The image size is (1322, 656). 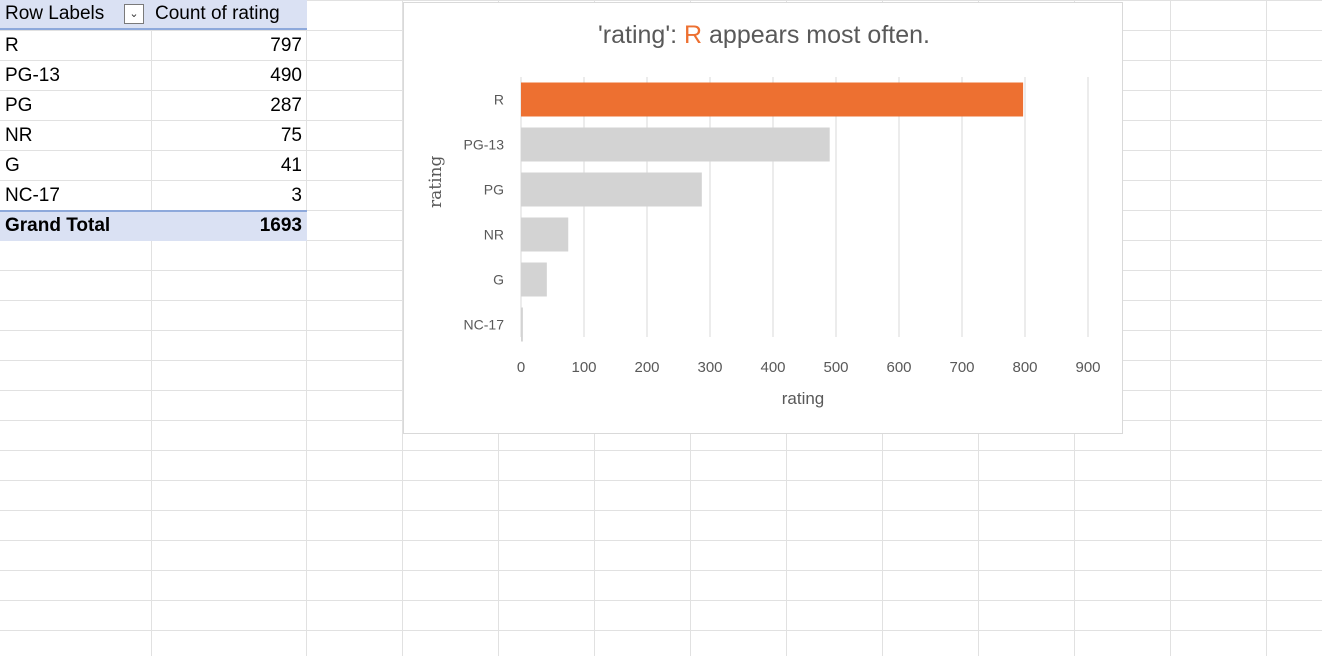 I want to click on filter-dropdown-button: ⌄, so click(x=134, y=14).